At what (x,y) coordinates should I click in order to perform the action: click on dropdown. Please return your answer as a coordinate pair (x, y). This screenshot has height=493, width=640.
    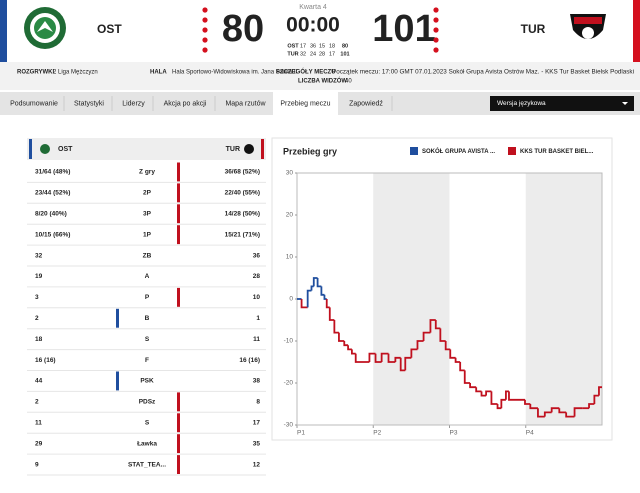
    Looking at the image, I should click on (562, 103).